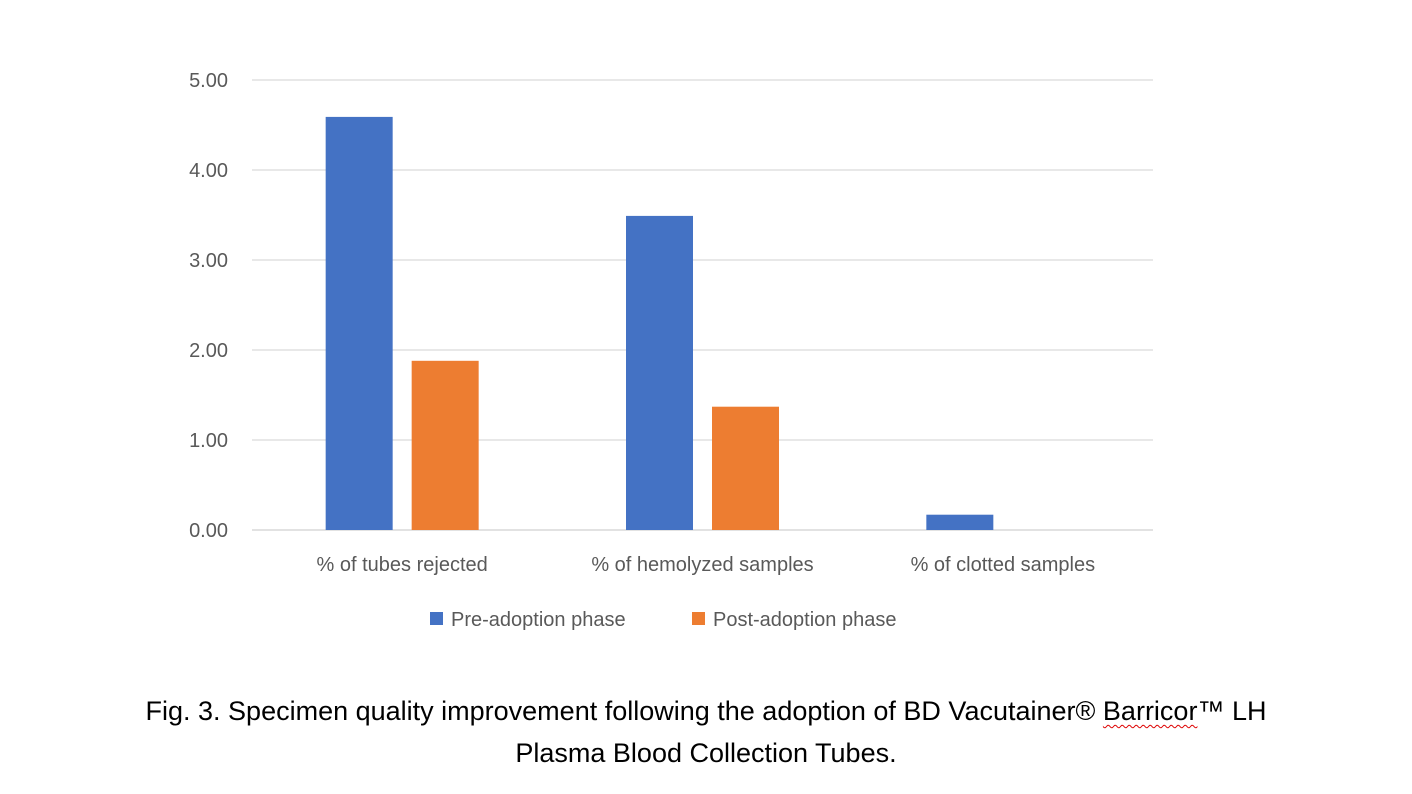 The image size is (1412, 794). What do you see at coordinates (402, 565) in the screenshot?
I see `x-tick-label: % of tubes rejected` at bounding box center [402, 565].